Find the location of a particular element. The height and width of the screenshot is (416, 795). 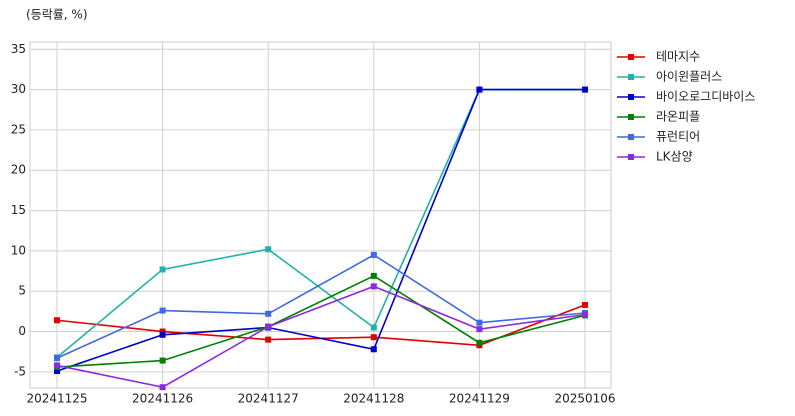

legend-label: 아이윈플러스 is located at coordinates (689, 77).